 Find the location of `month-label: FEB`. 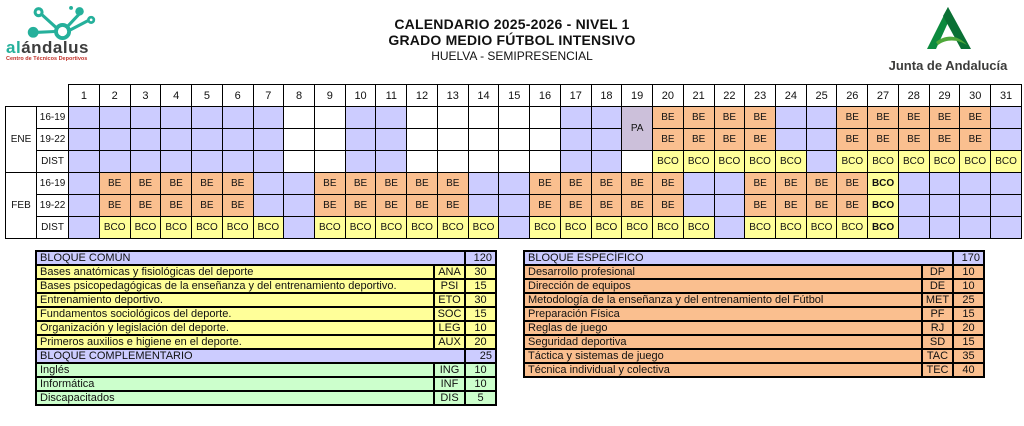

month-label: FEB is located at coordinates (21, 205).